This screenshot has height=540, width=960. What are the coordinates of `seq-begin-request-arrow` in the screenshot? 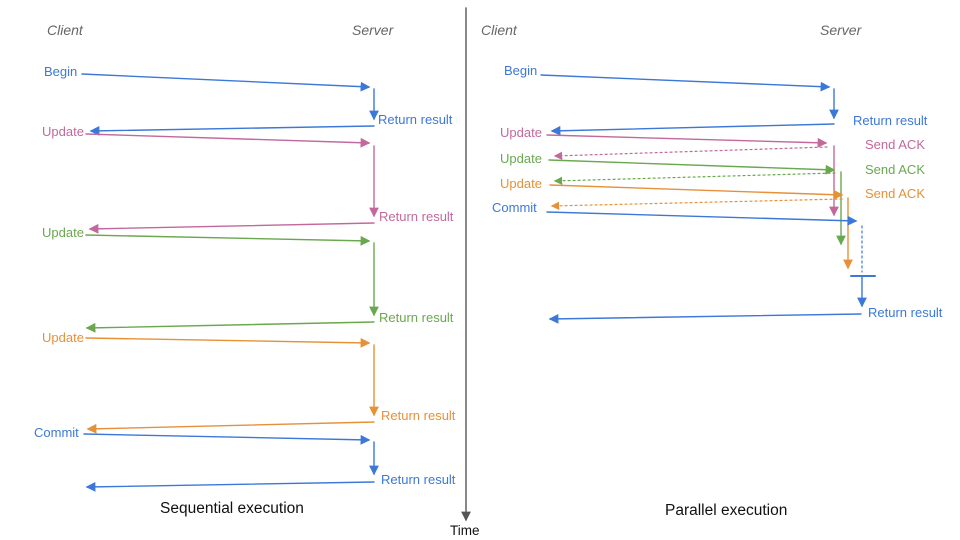 It's located at (226, 82).